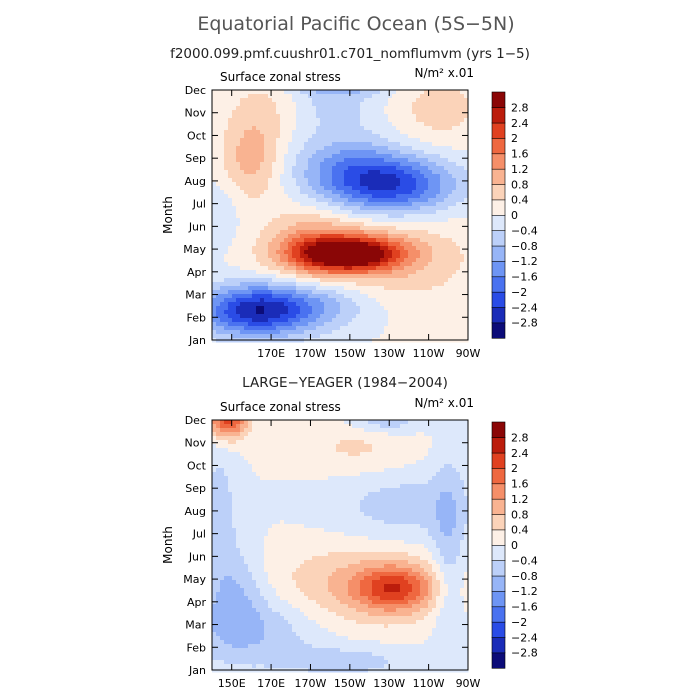 The width and height of the screenshot is (700, 700). I want to click on heatmap-top, so click(340, 216).